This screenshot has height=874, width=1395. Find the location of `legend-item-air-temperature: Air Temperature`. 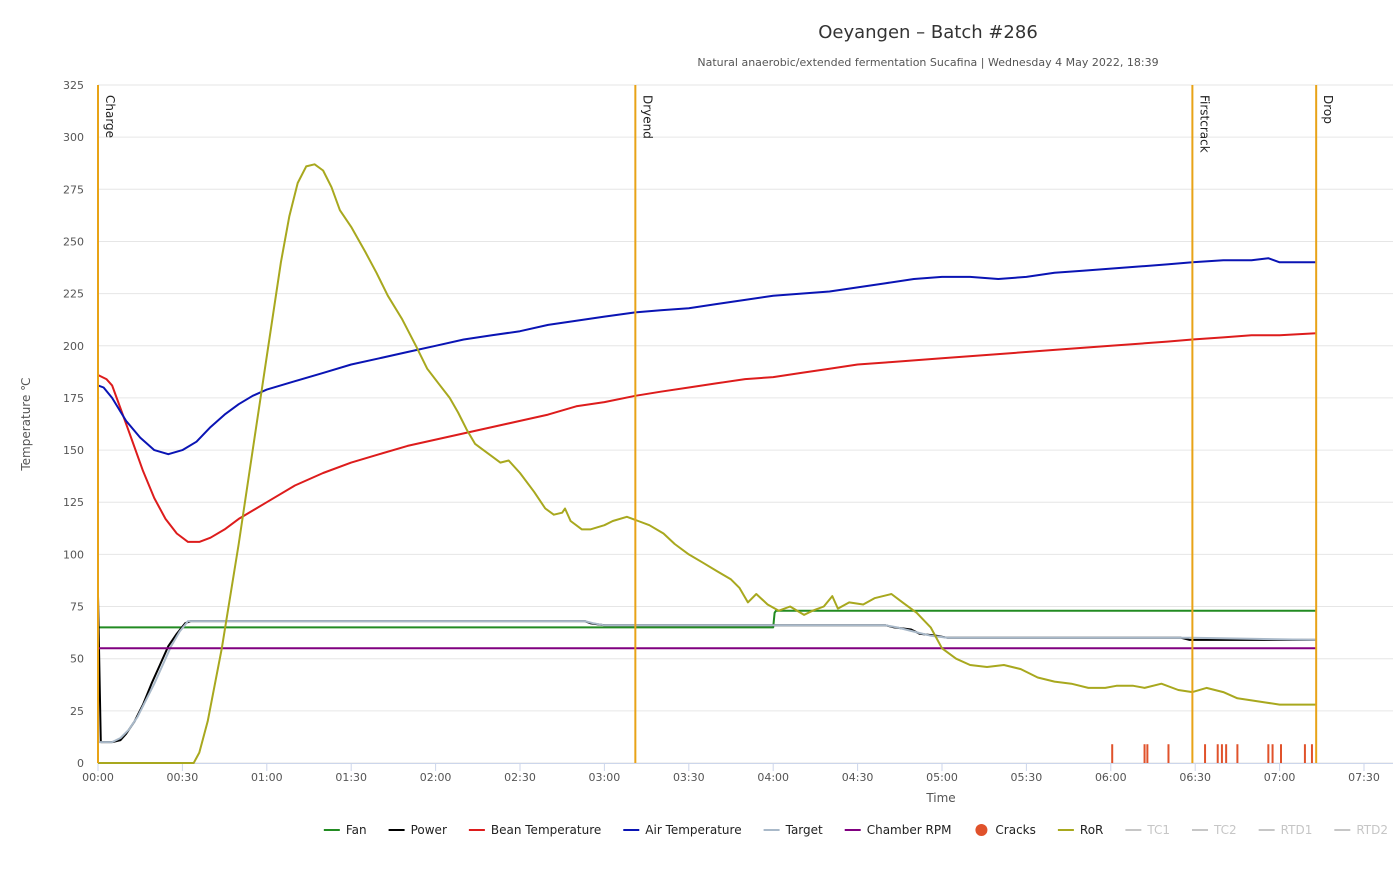

legend-item-air-temperature: Air Temperature is located at coordinates (682, 830).